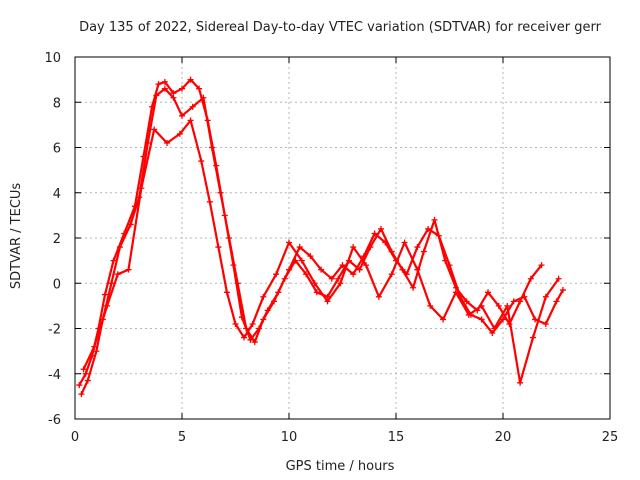 Image resolution: width=640 pixels, height=480 pixels. I want to click on x-tick-label: 0, so click(75, 437).